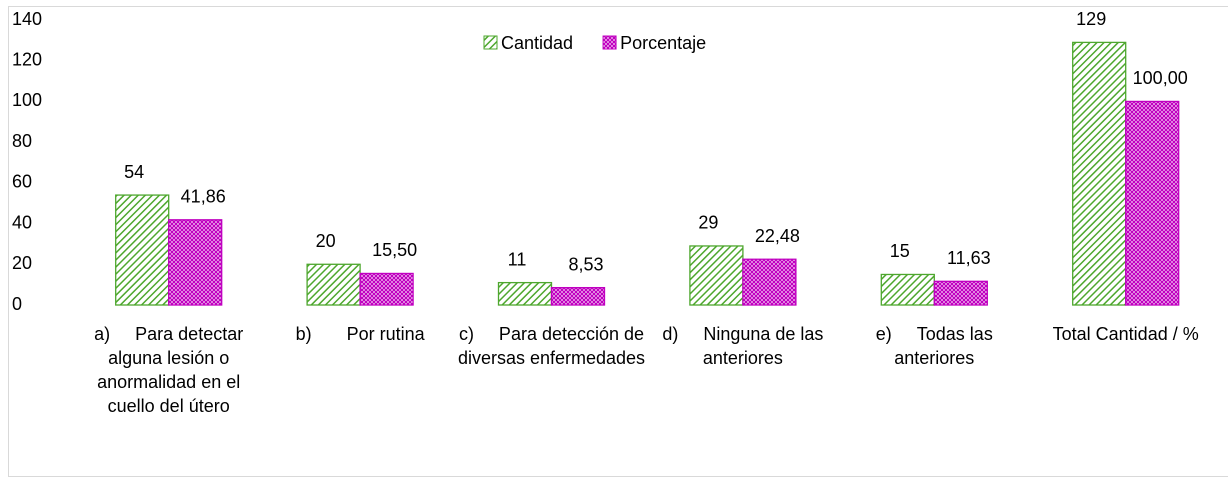  Describe the element at coordinates (708, 223) in the screenshot. I see `data-label: 29` at that location.